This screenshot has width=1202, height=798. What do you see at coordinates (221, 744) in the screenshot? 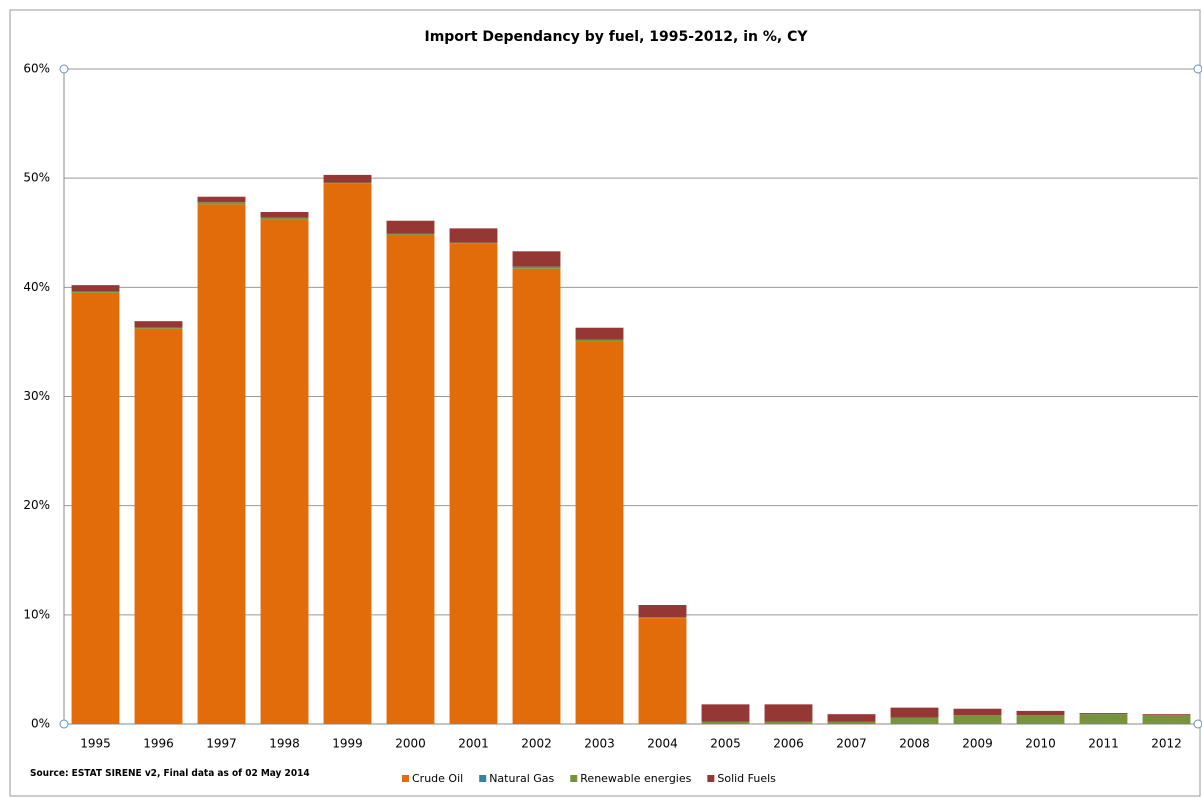
I see `x-tick-label: 1997` at bounding box center [221, 744].